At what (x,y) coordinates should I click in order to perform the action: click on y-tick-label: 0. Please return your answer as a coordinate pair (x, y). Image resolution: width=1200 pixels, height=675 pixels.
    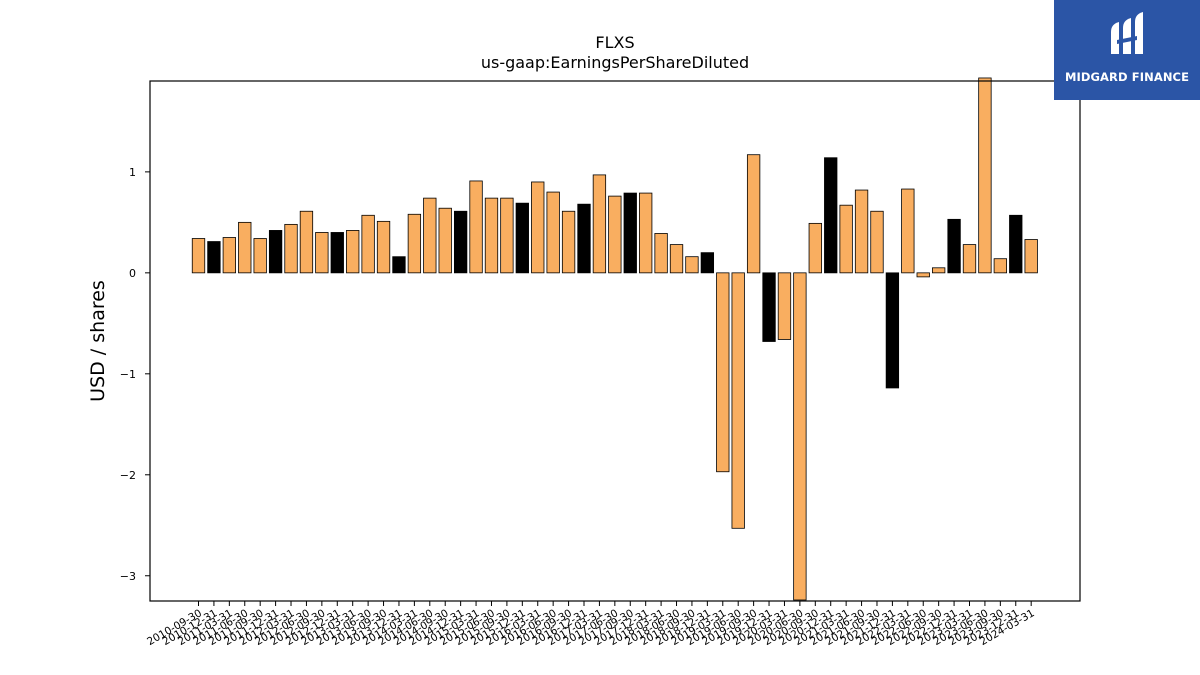
    Looking at the image, I should click on (132, 273).